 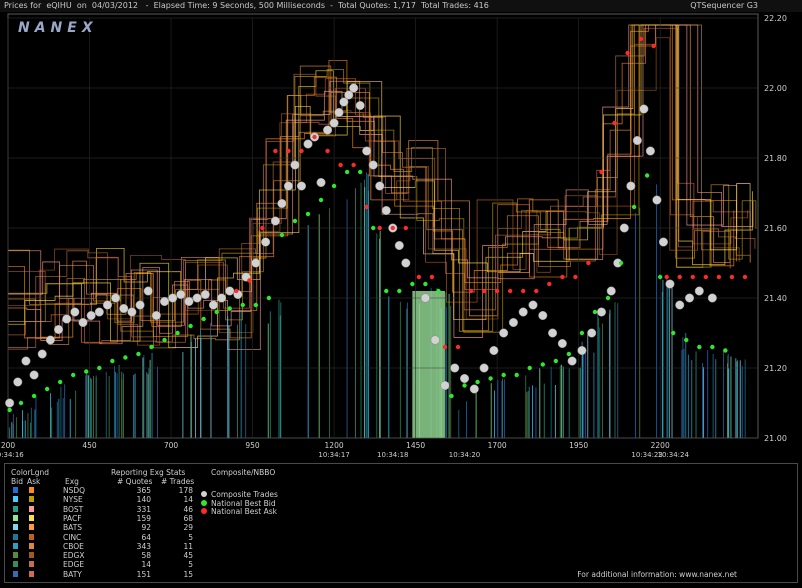 I want to click on quotes-header: # Quotes, so click(x=135, y=481).